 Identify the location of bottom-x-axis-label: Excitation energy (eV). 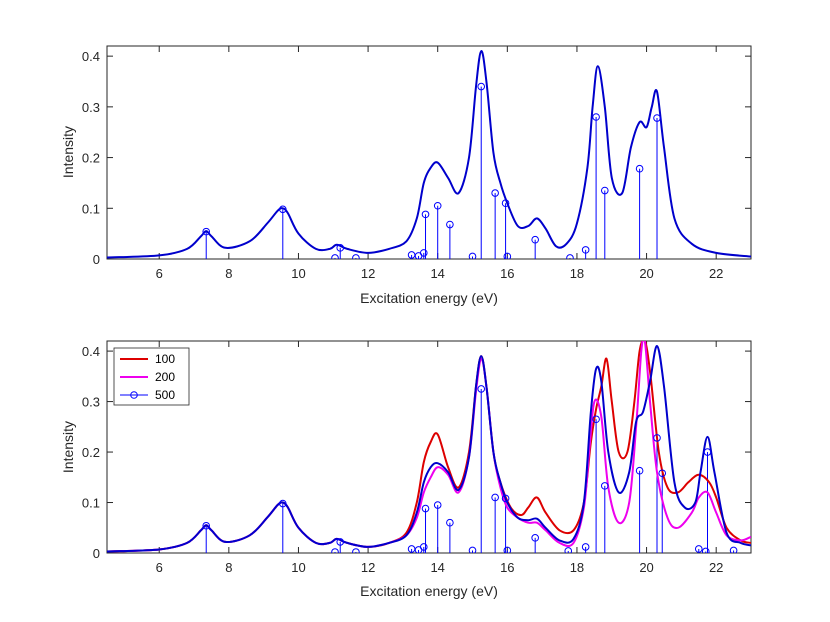
(429, 591).